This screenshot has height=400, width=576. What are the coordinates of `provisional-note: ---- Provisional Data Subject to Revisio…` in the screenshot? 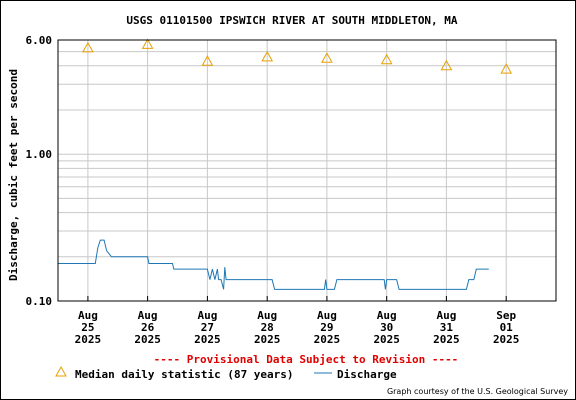 It's located at (306, 359).